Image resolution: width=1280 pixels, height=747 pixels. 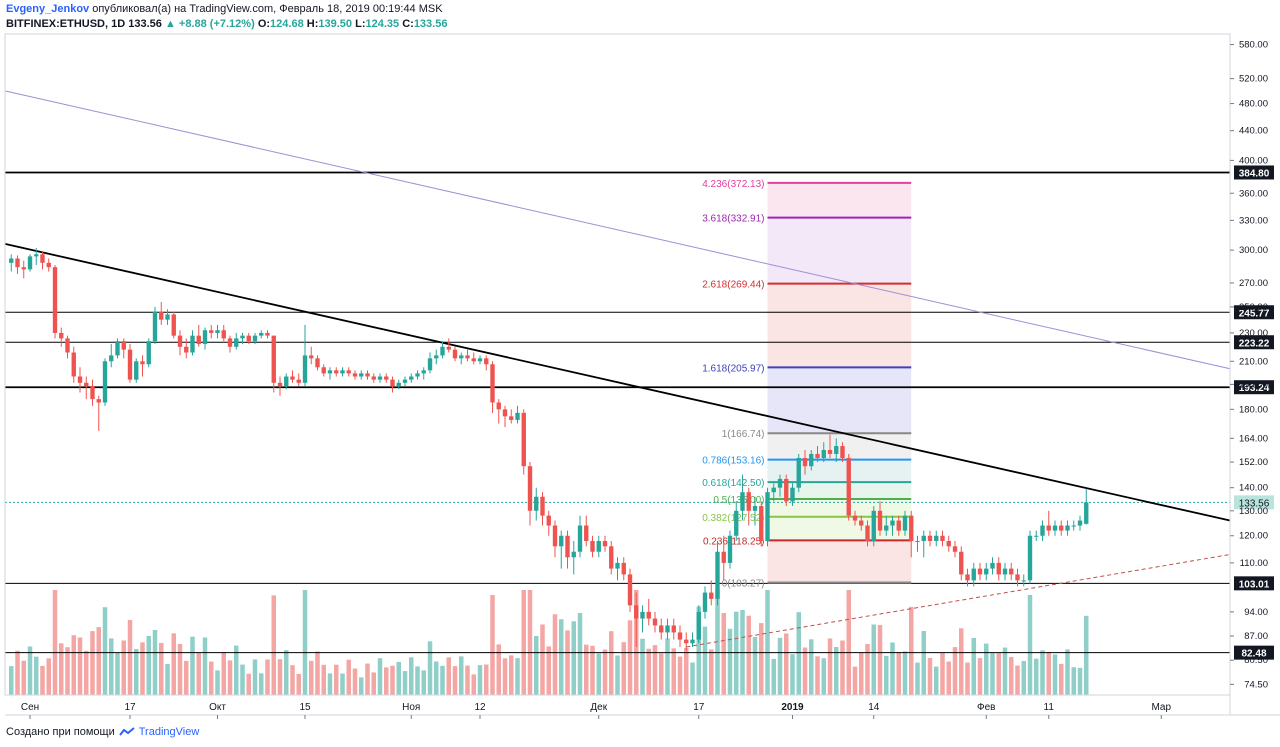 What do you see at coordinates (287, 24) in the screenshot?
I see `open-value: 124.68` at bounding box center [287, 24].